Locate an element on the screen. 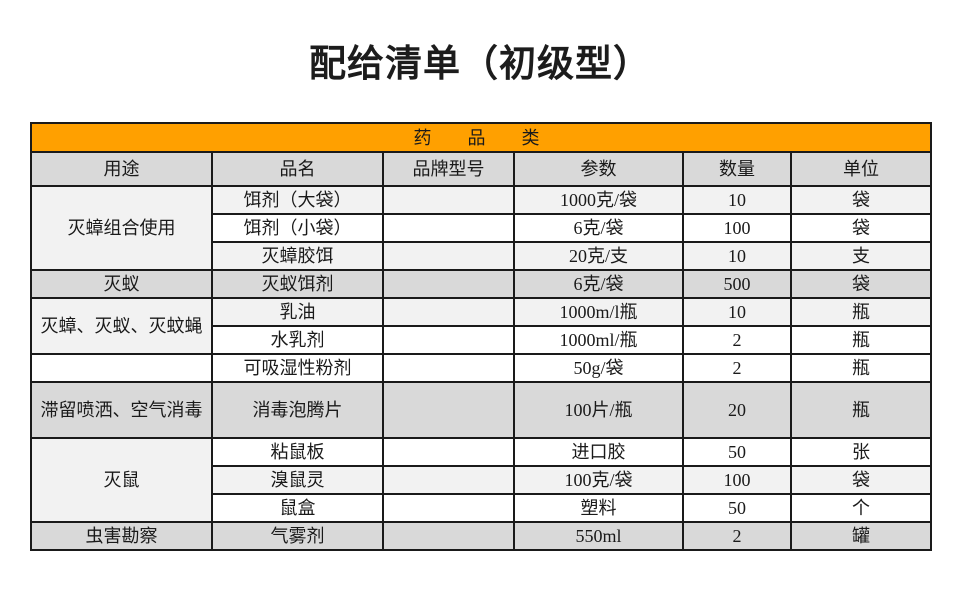 The image size is (960, 600). name-cell: 消毒泡腾片 is located at coordinates (297, 410).